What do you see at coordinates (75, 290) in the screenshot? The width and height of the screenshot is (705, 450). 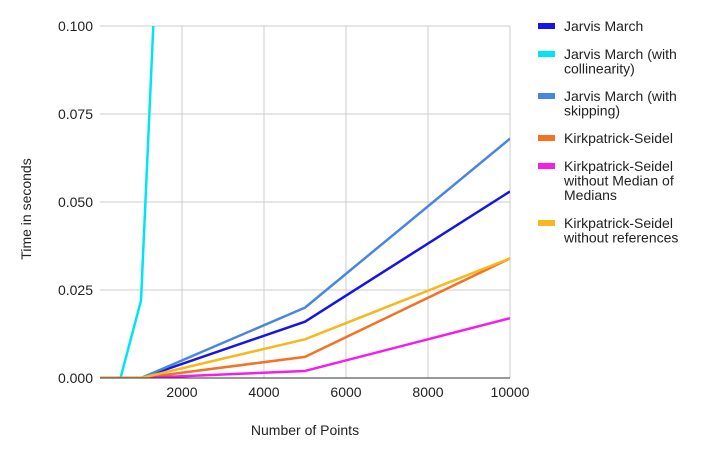 I see `y-tick-label: 0.025` at bounding box center [75, 290].